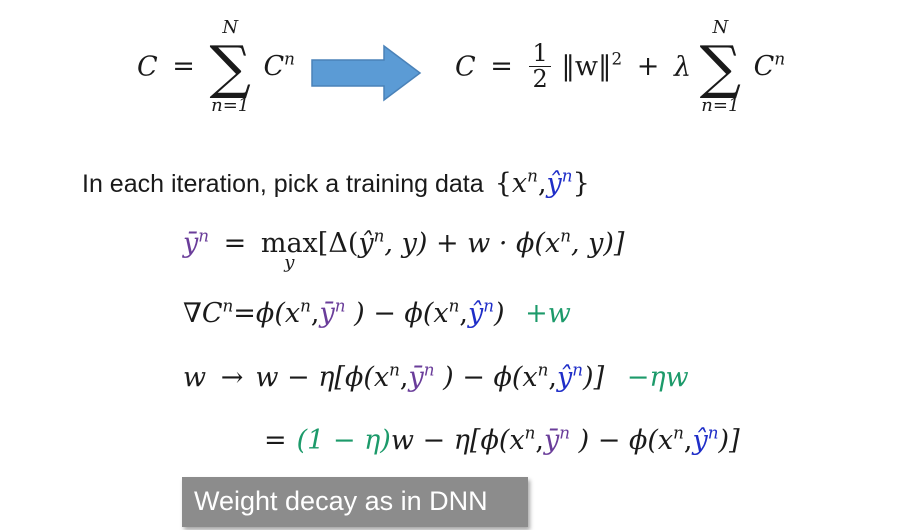  Describe the element at coordinates (341, 501) in the screenshot. I see `weight-decay-label: Weight decay as in DNN` at that location.